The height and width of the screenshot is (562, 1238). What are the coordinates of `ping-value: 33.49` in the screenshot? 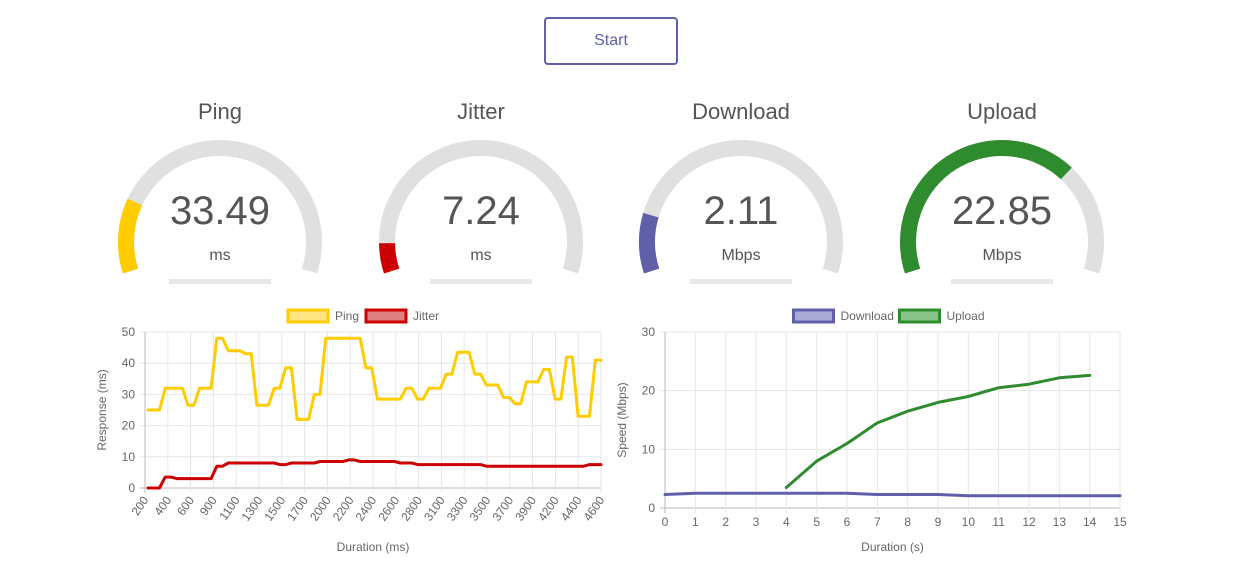 It's located at (220, 211).